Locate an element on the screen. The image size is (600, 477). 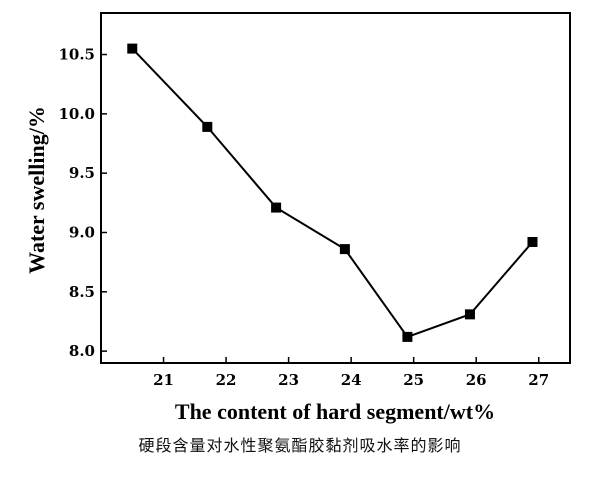
x-tick-label: 25 is located at coordinates (413, 380).